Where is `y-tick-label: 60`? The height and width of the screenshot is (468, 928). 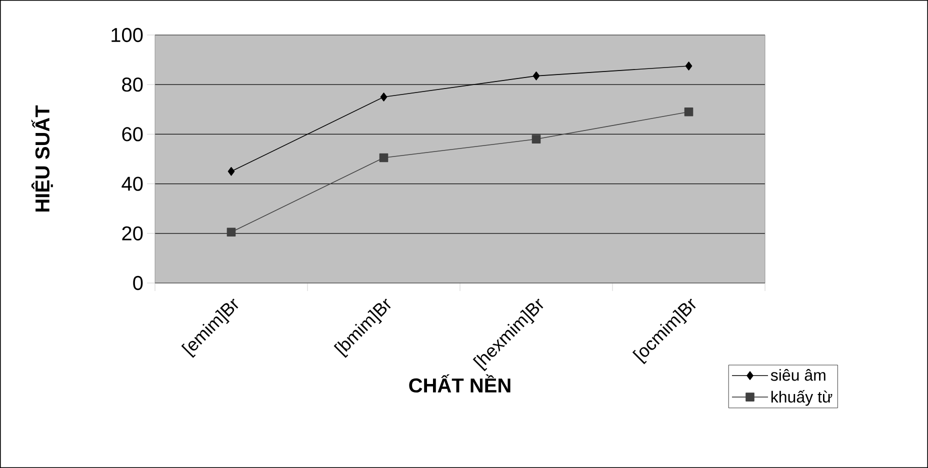
y-tick-label: 60 is located at coordinates (132, 134).